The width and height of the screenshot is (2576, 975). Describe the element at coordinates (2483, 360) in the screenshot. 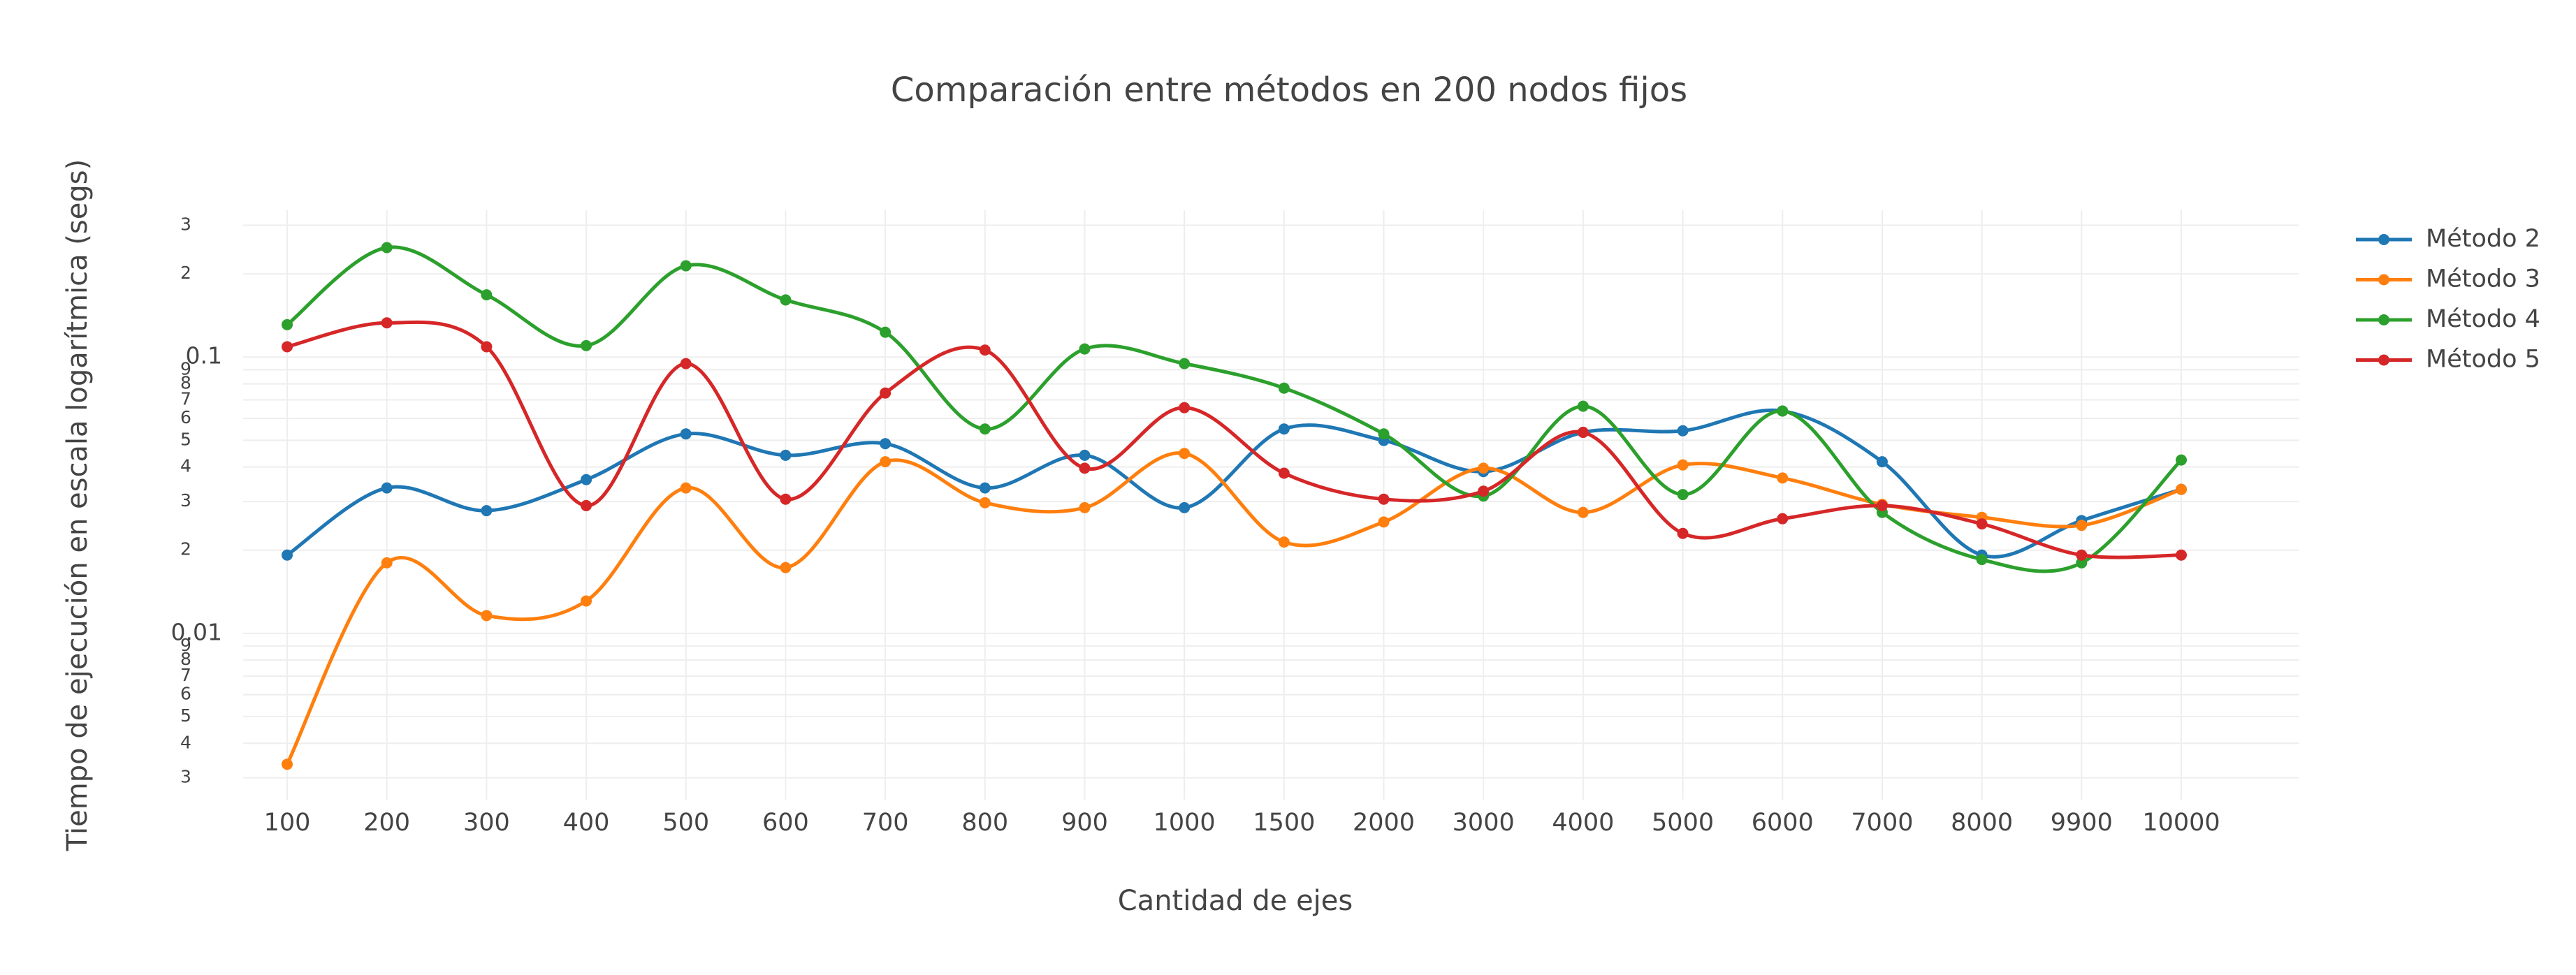

I see `legend-label: Método 5` at that location.